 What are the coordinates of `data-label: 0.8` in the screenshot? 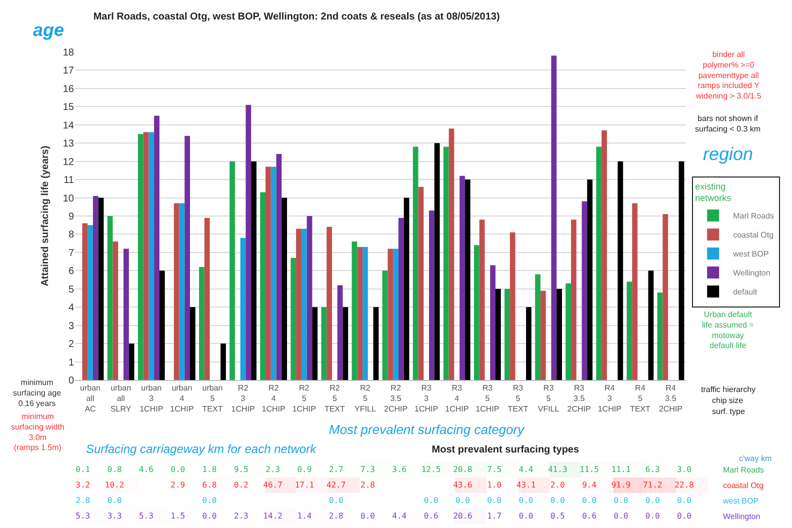 It's located at (114, 469).